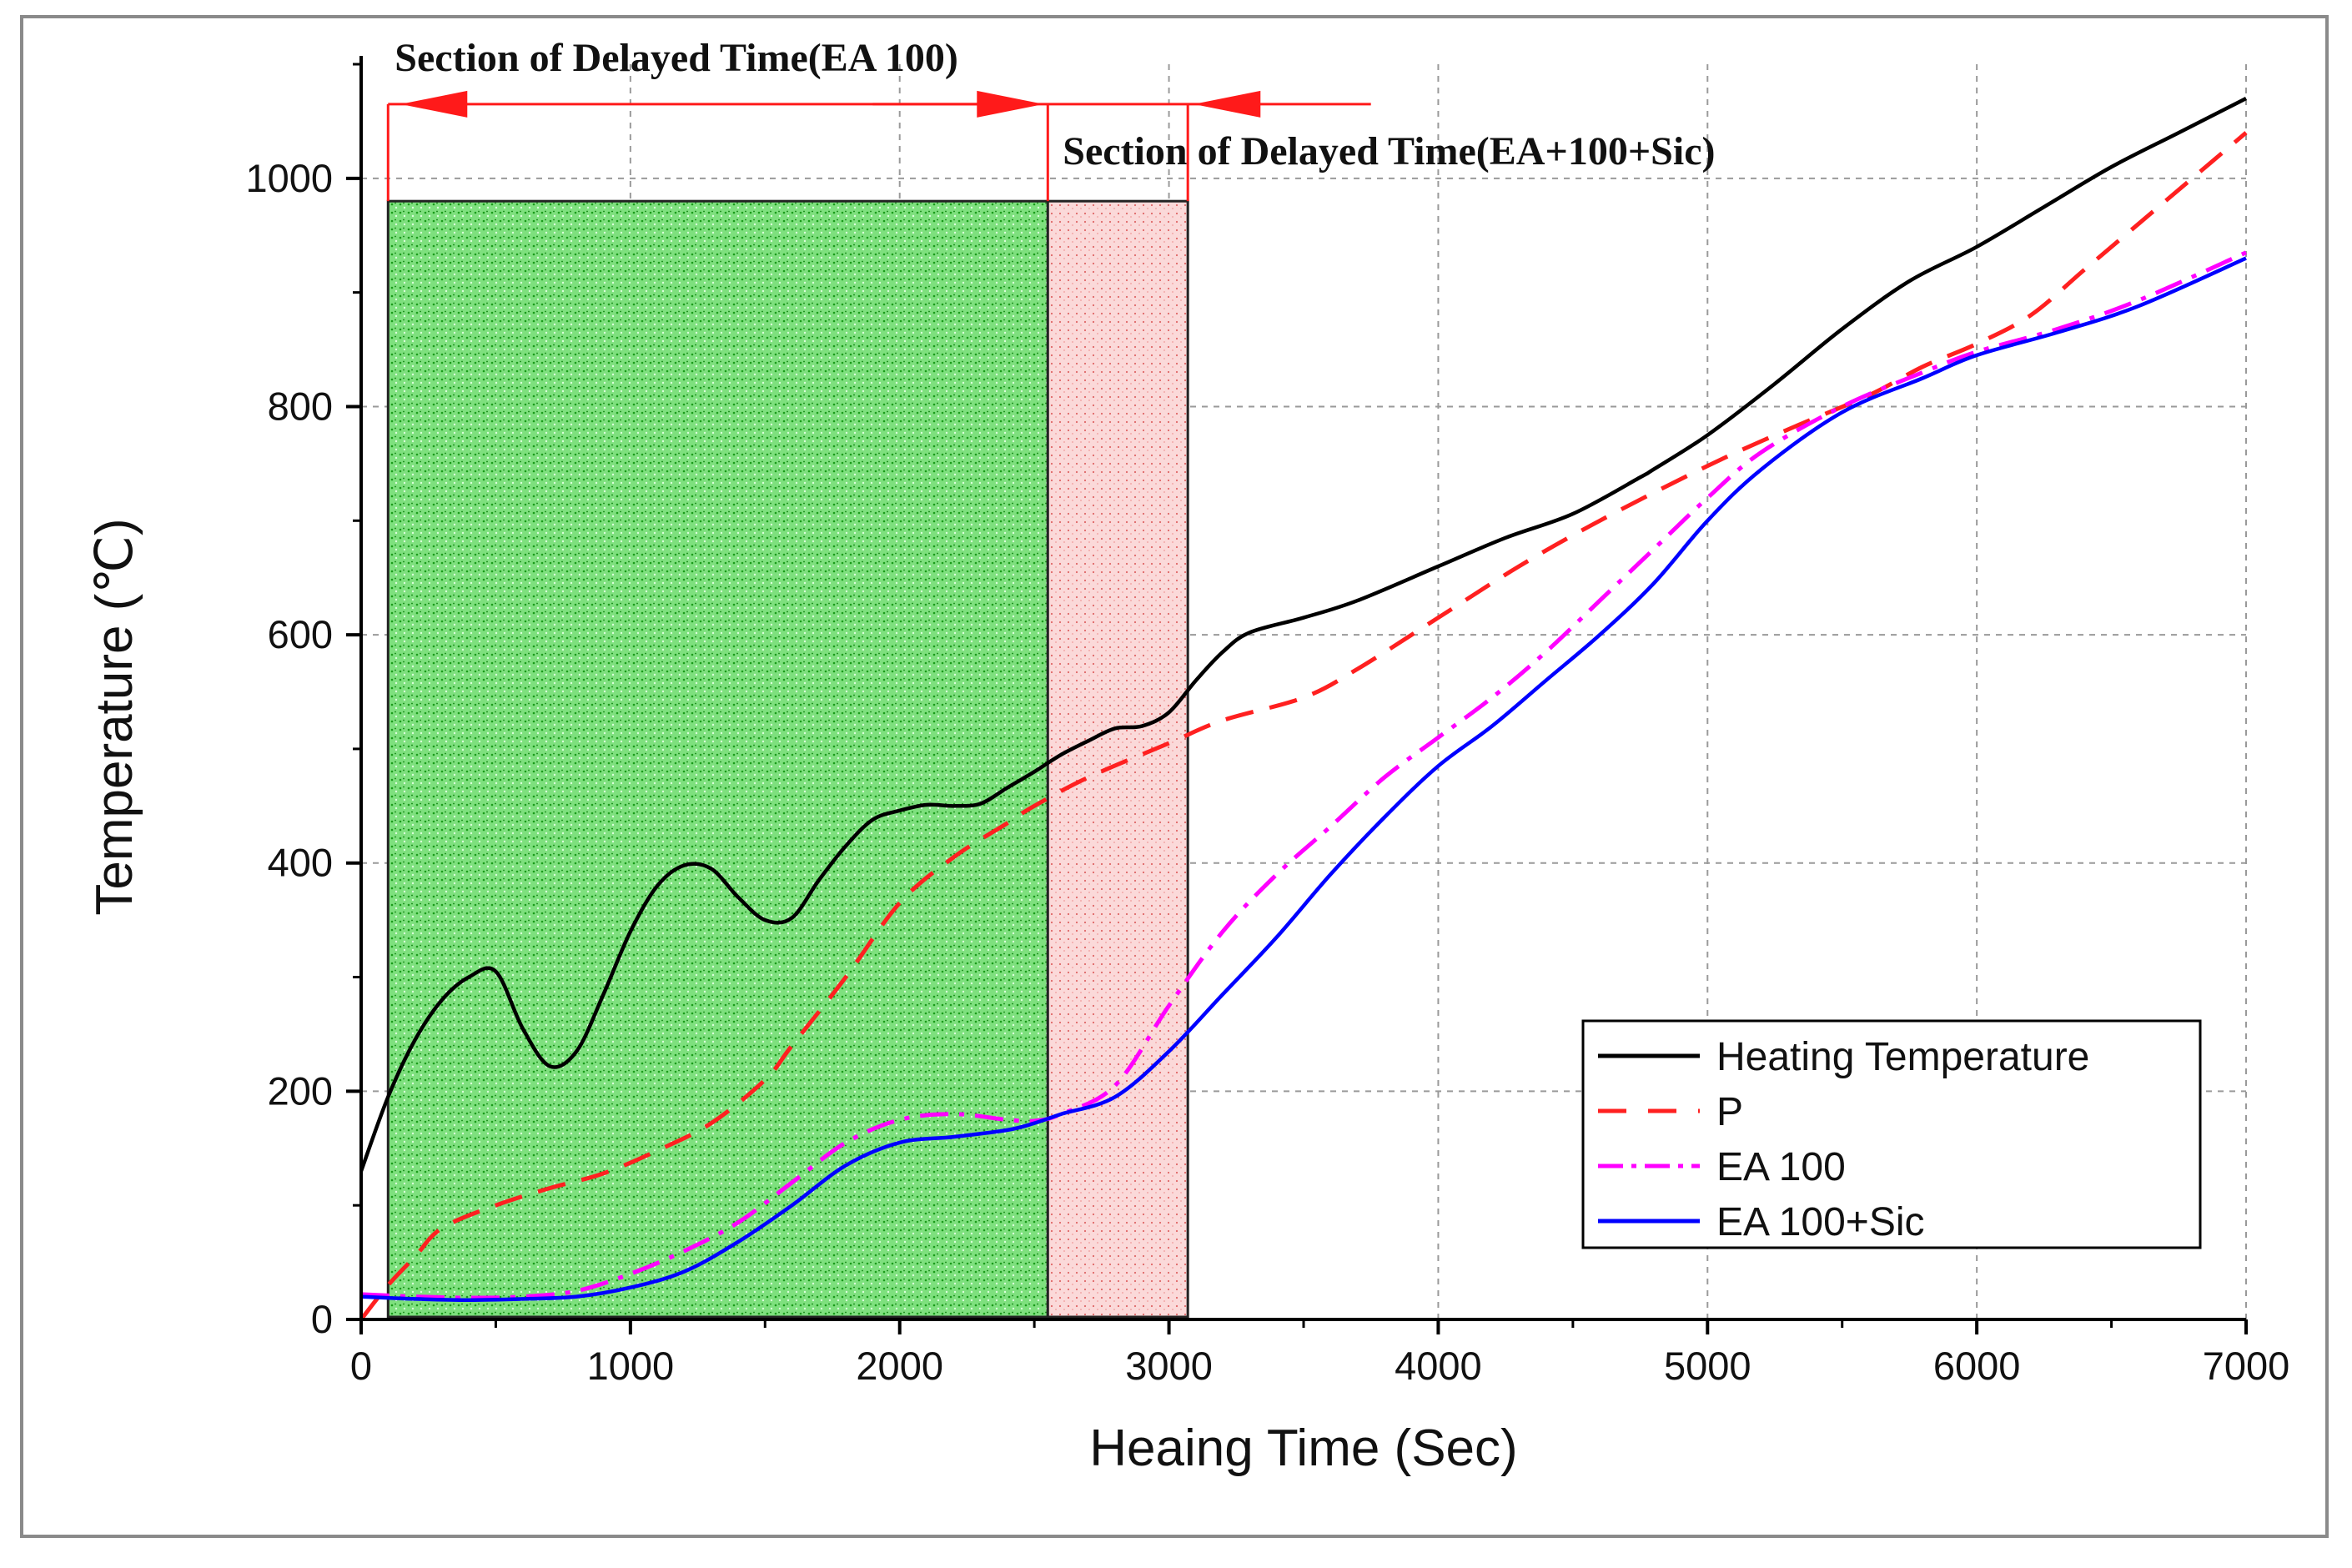 This screenshot has height=1568, width=2352. I want to click on x-tick-label: 5000, so click(1707, 1366).